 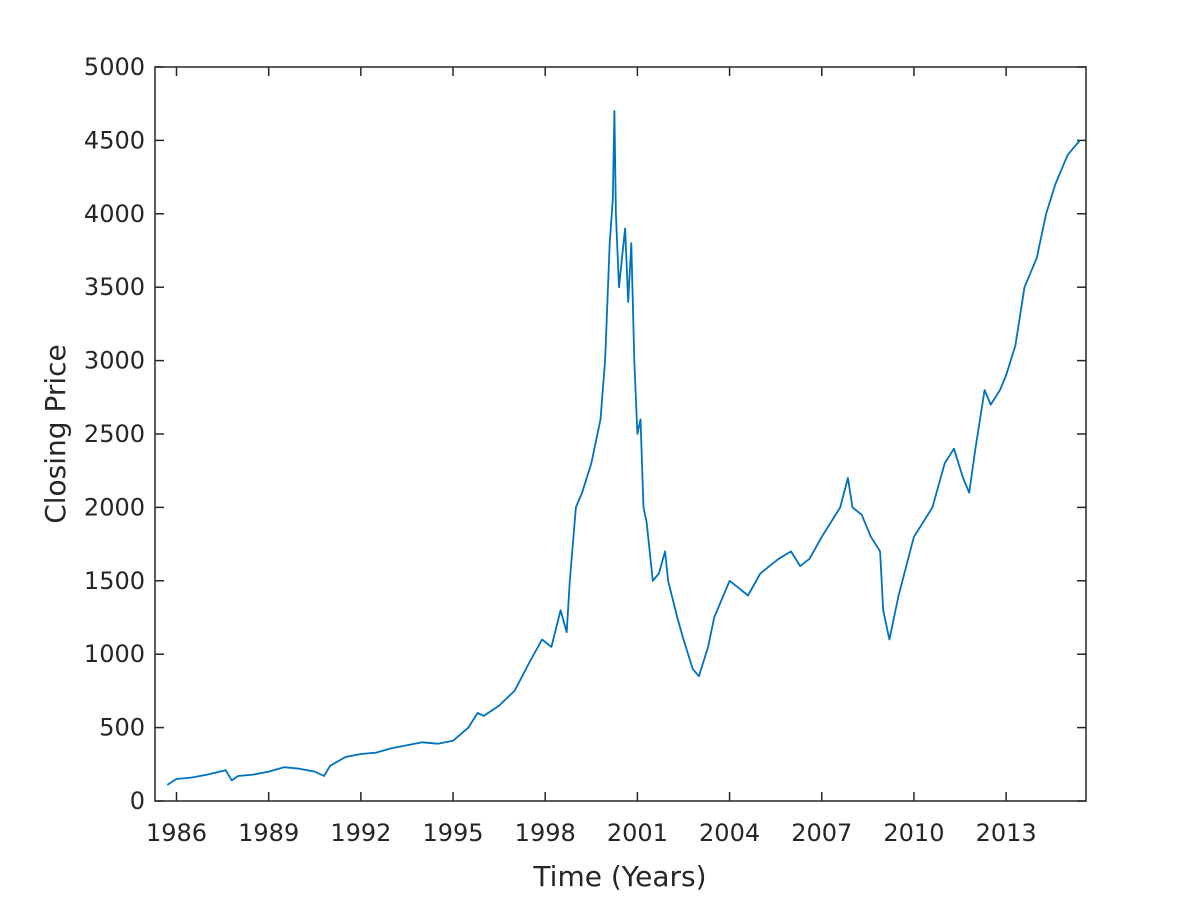 I want to click on y-axis-title: Closing Price, so click(x=55, y=434).